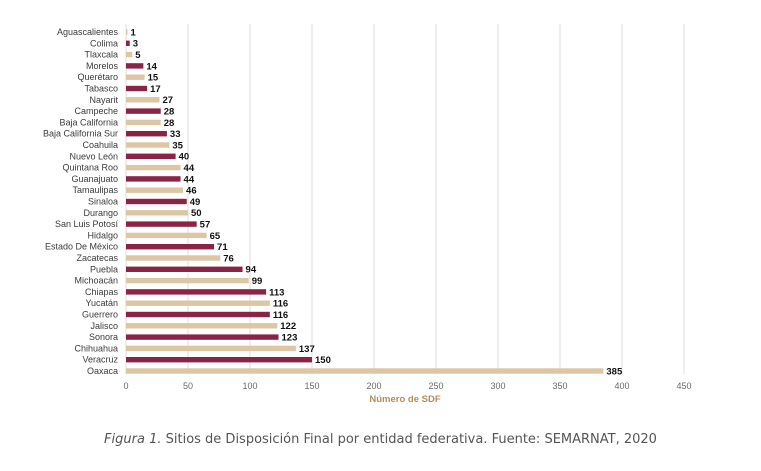 Image resolution: width=761 pixels, height=471 pixels. Describe the element at coordinates (81, 247) in the screenshot. I see `category-label: Estado De México` at that location.